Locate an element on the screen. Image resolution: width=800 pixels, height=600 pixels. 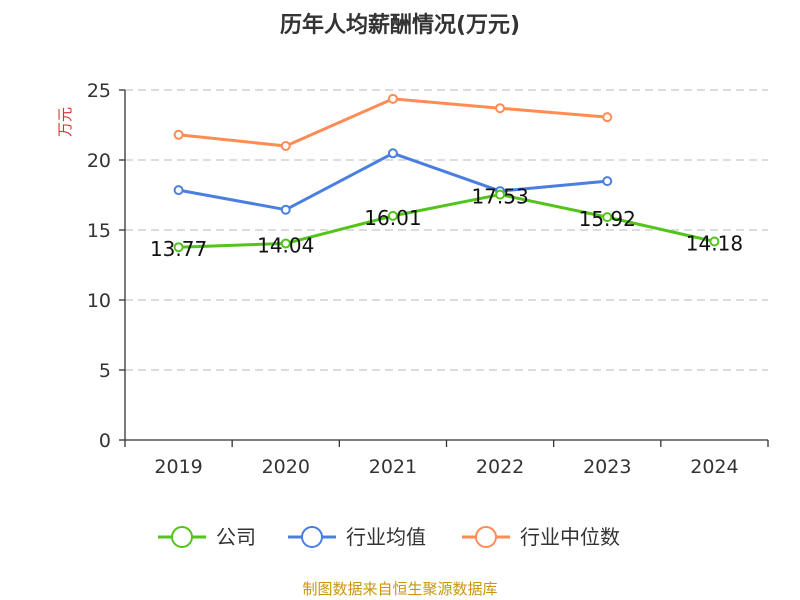
x-tick-label: 2022 is located at coordinates (500, 467).